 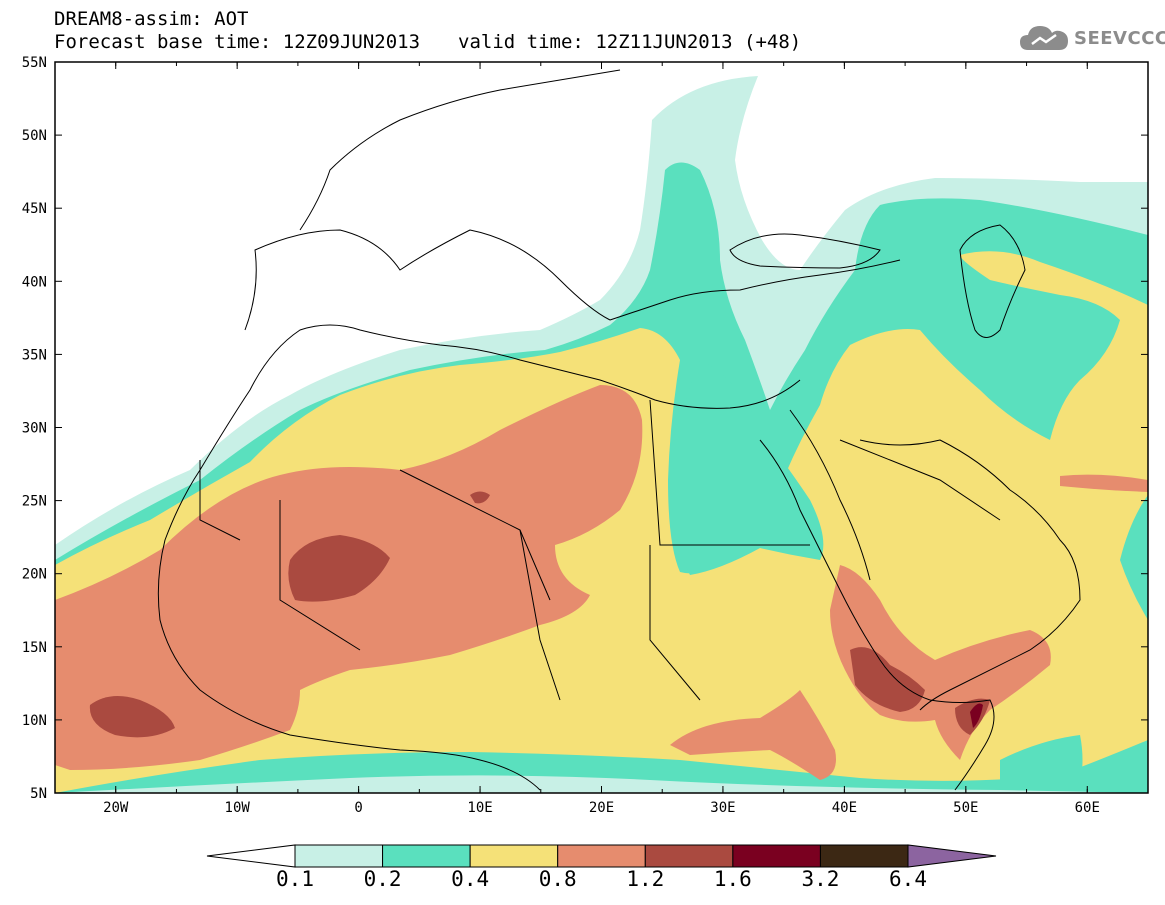 What do you see at coordinates (630, 42) in the screenshot?
I see `valid-time-label: valid time: 12Z11JUN2013 (+48)` at bounding box center [630, 42].